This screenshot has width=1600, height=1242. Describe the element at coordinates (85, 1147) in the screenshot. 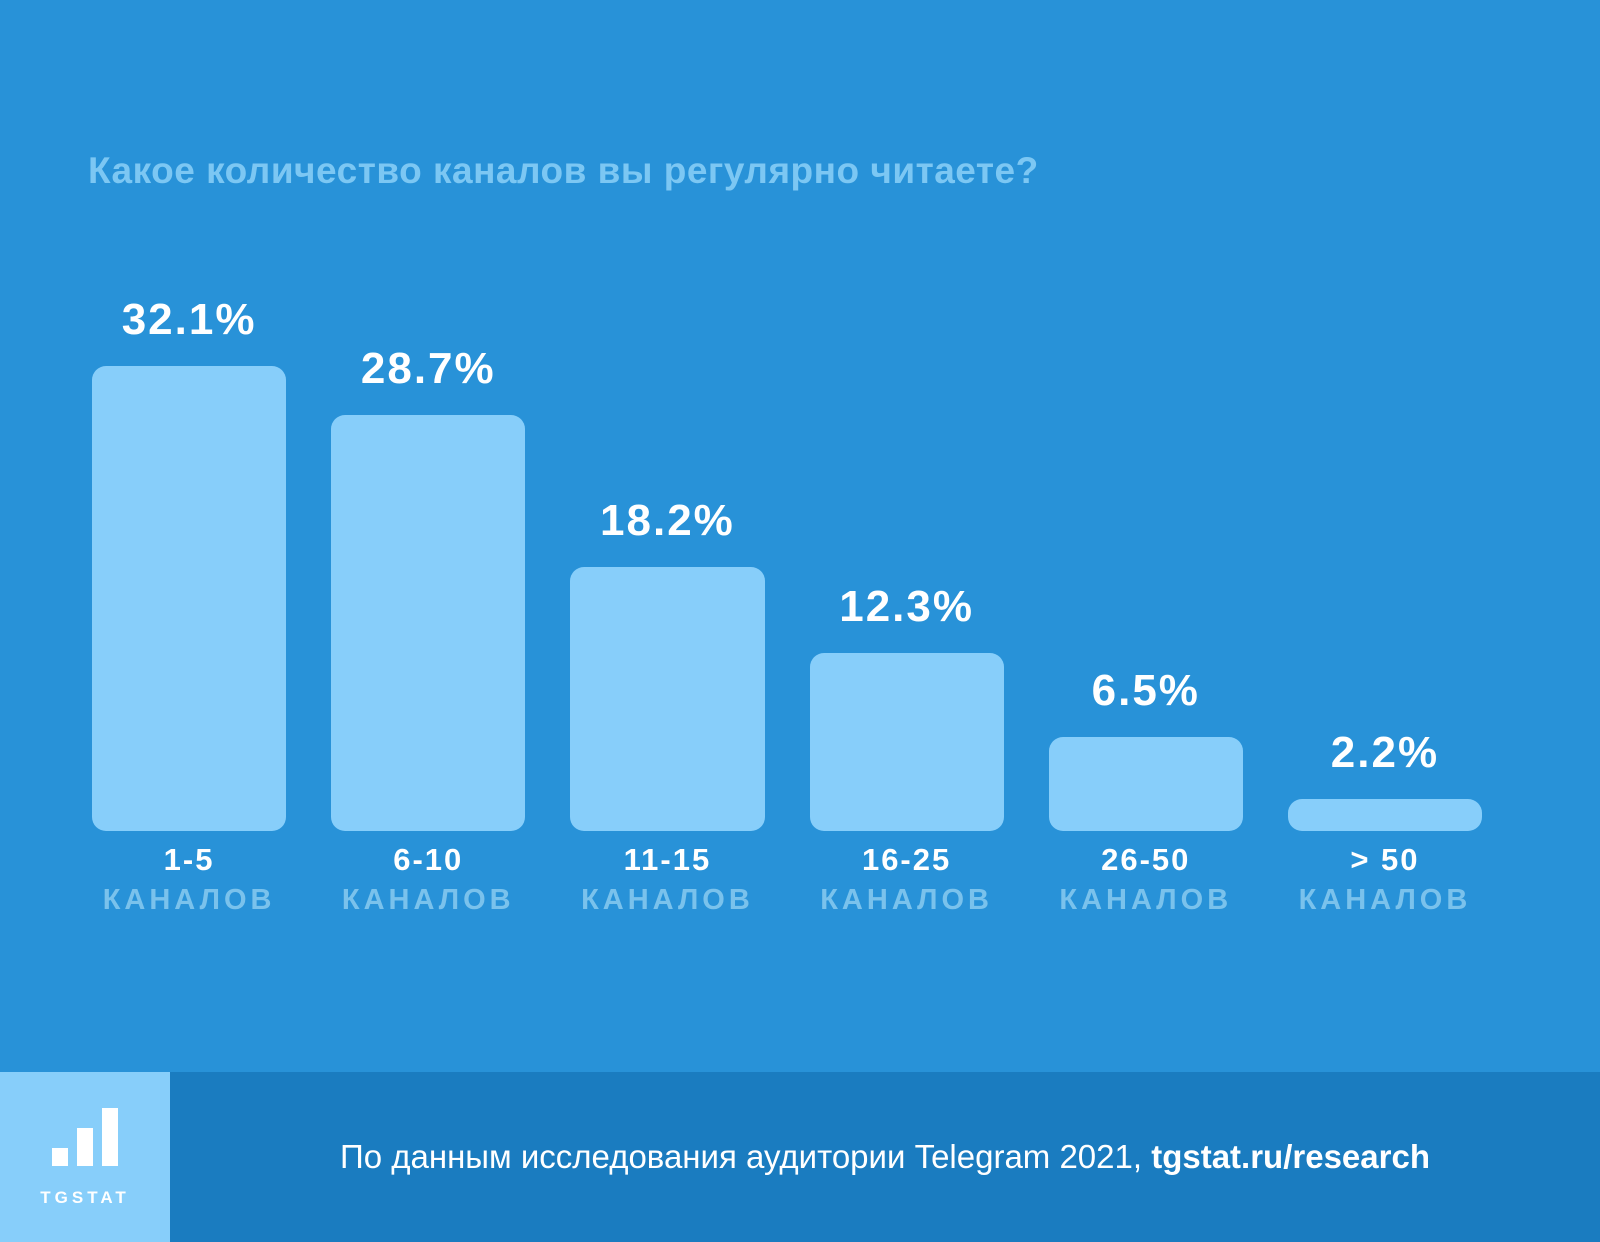

I see `bar-icon-medium` at that location.